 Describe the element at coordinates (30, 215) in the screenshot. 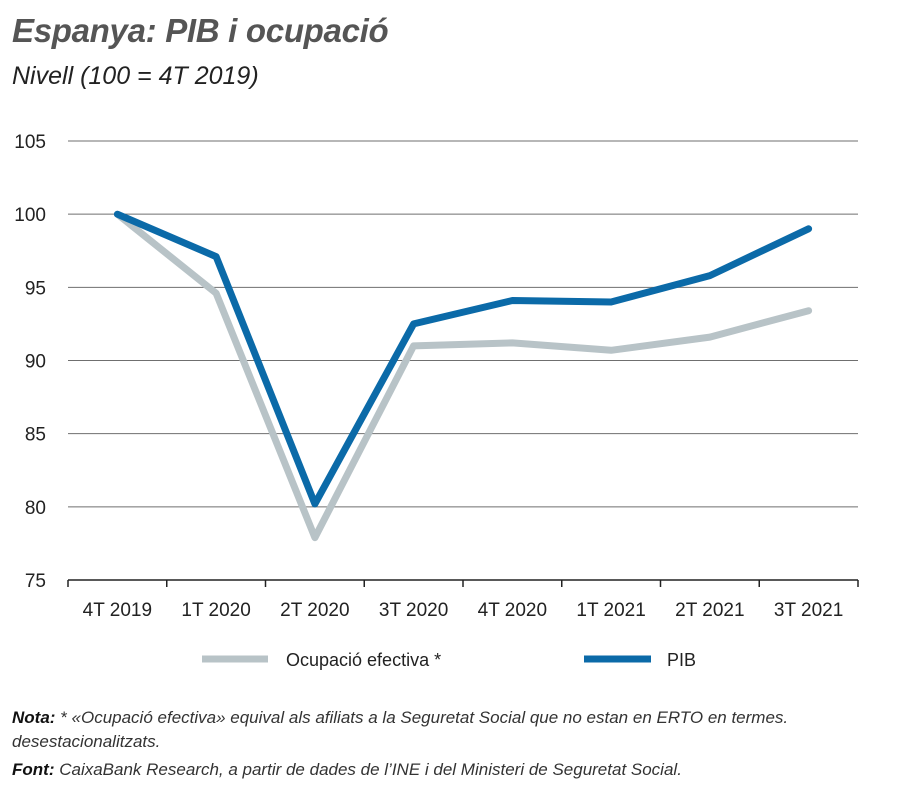

I see `y-tick-label: 100` at that location.